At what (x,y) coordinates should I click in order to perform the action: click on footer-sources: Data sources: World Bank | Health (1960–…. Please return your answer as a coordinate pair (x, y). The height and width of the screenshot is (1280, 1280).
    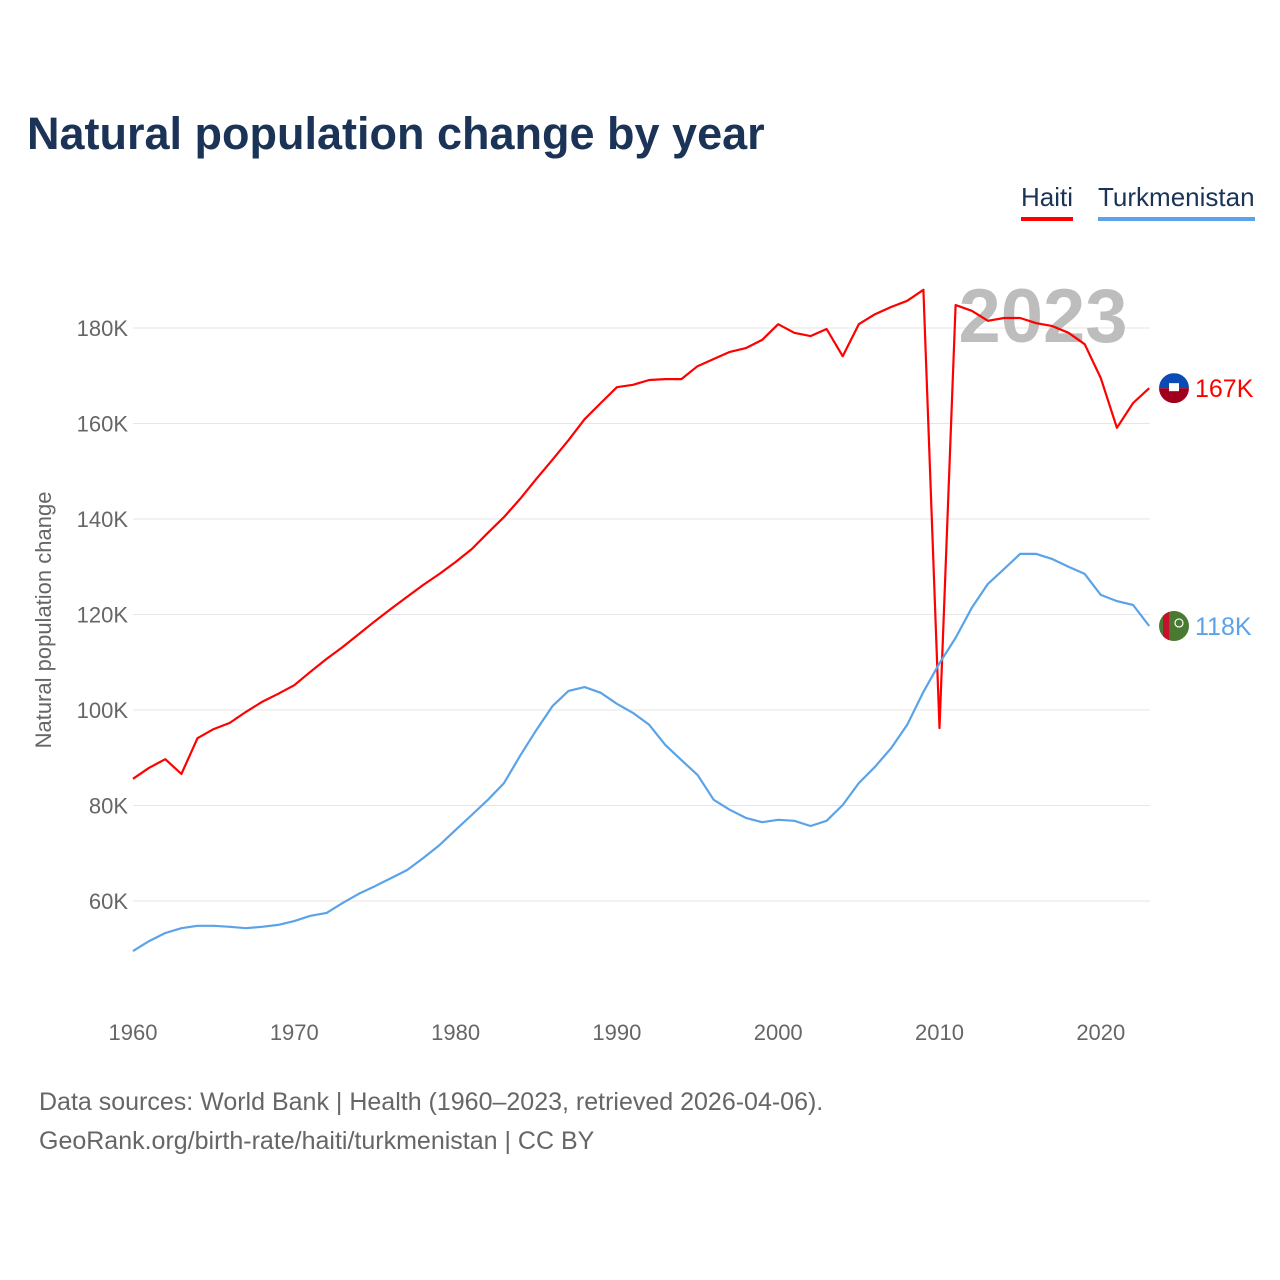
    Looking at the image, I should click on (431, 1102).